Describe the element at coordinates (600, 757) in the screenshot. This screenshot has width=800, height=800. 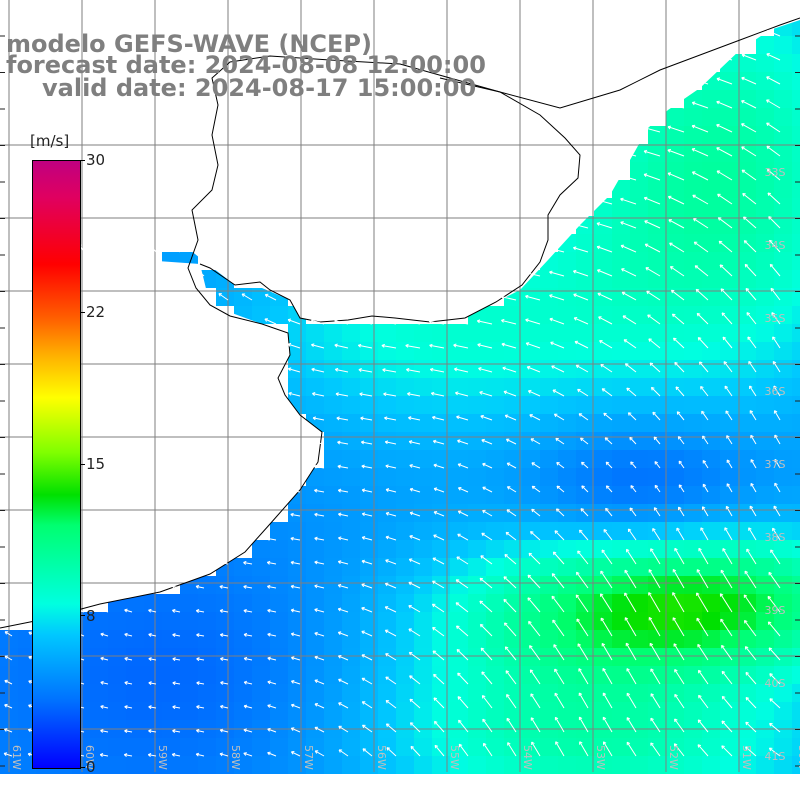
I see `lon-label: 53W` at that location.